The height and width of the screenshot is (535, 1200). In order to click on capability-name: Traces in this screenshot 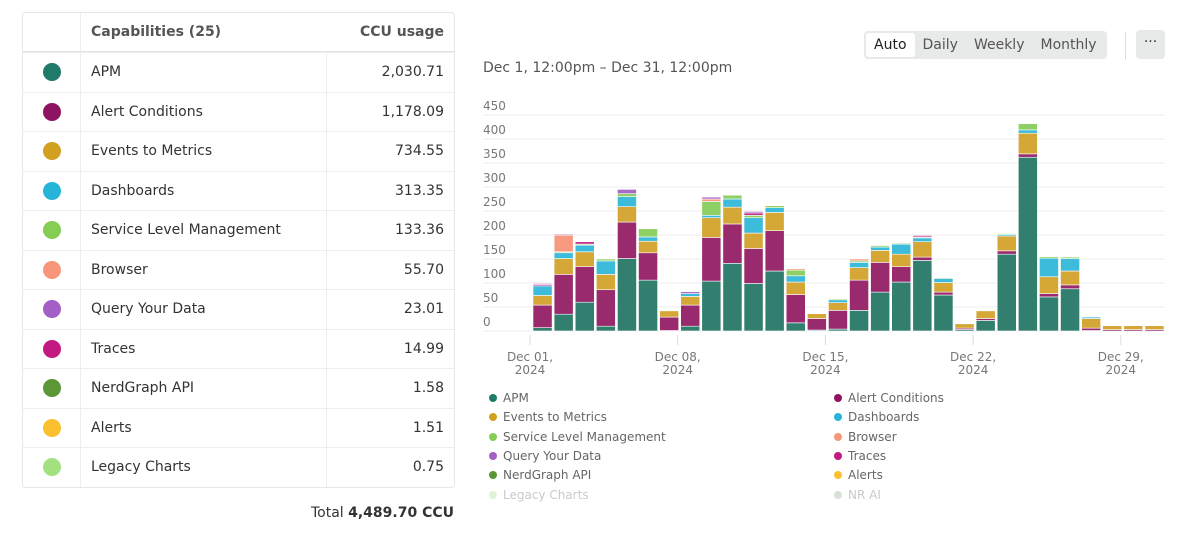, I will do `click(204, 348)`.